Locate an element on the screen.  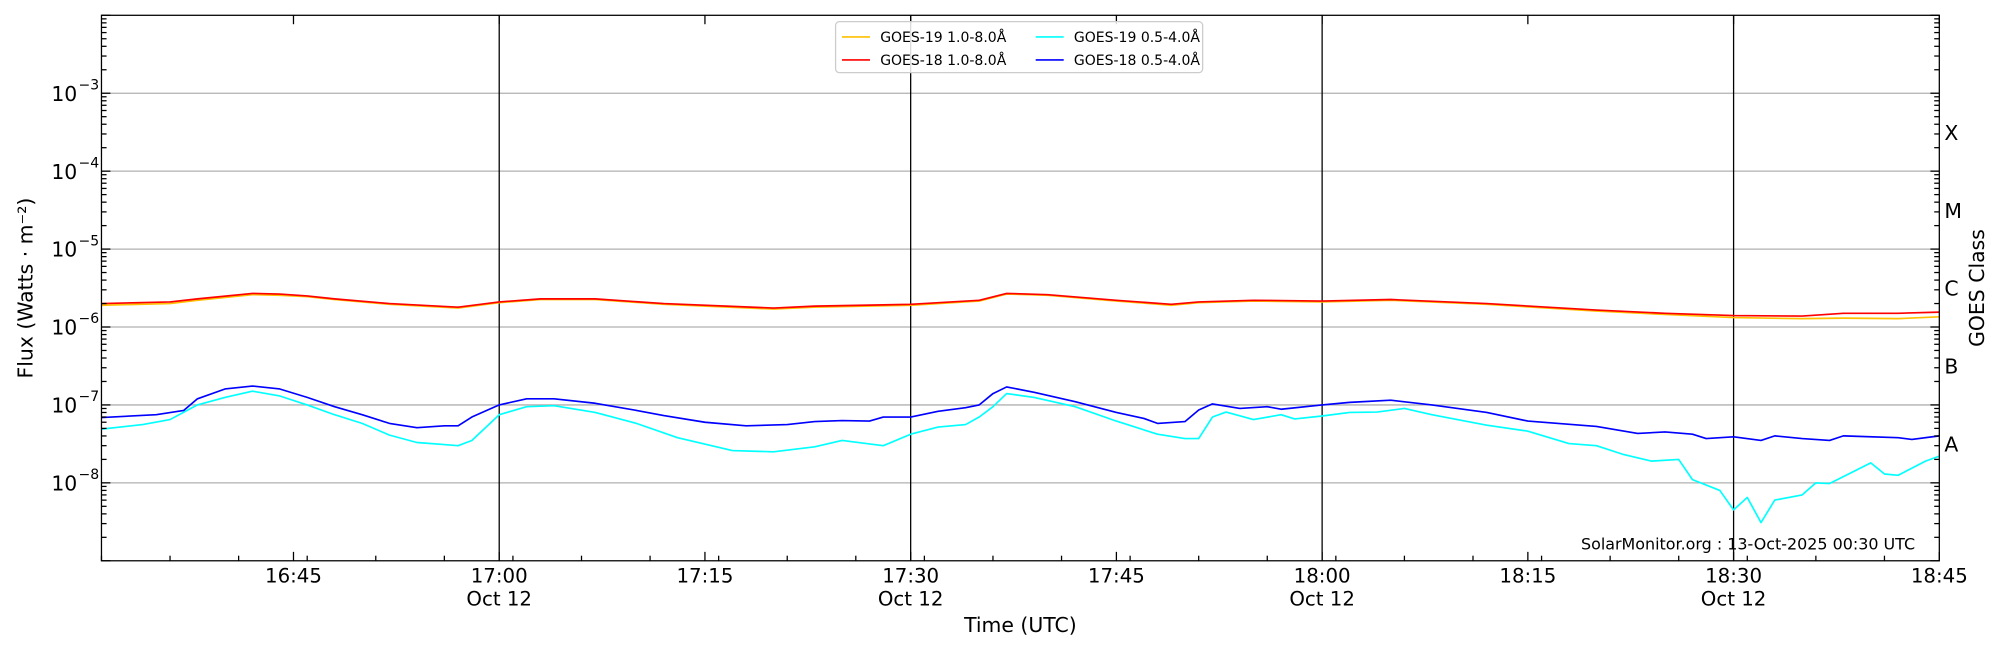
legend-entry-label: GOES-18 1.0-8.0Å is located at coordinates (943, 60).